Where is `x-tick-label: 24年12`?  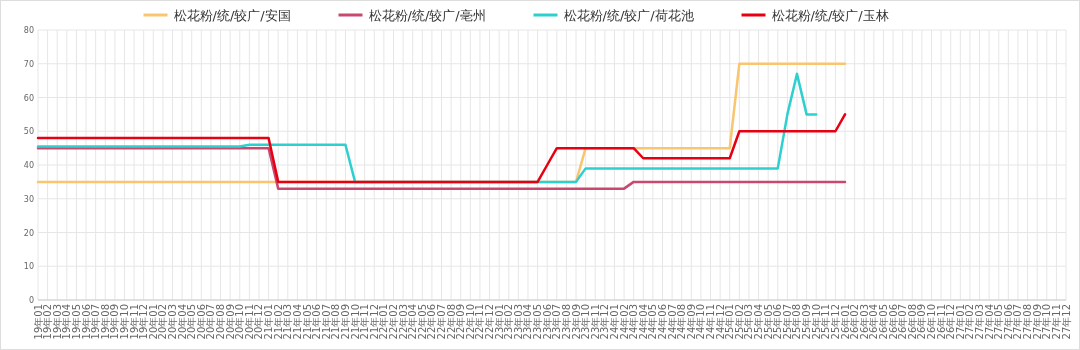 x-tick-label: 24年12 is located at coordinates (720, 322).